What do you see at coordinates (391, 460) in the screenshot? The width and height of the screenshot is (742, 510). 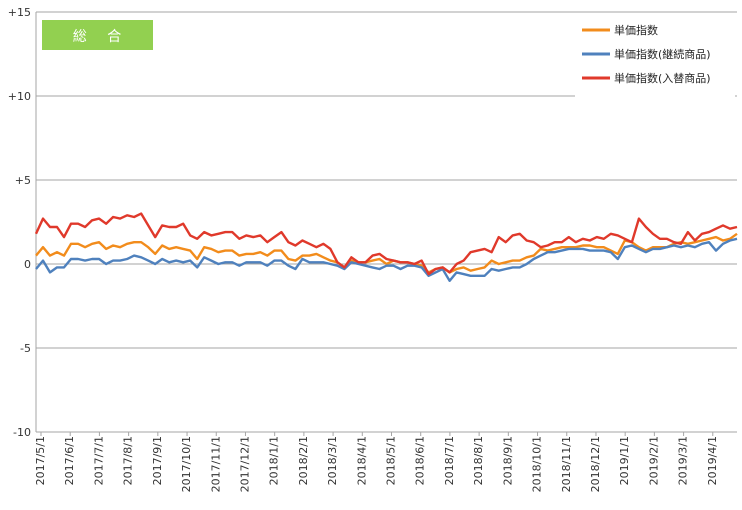 I see `x-tick-label: 2018/5/1` at bounding box center [391, 460].